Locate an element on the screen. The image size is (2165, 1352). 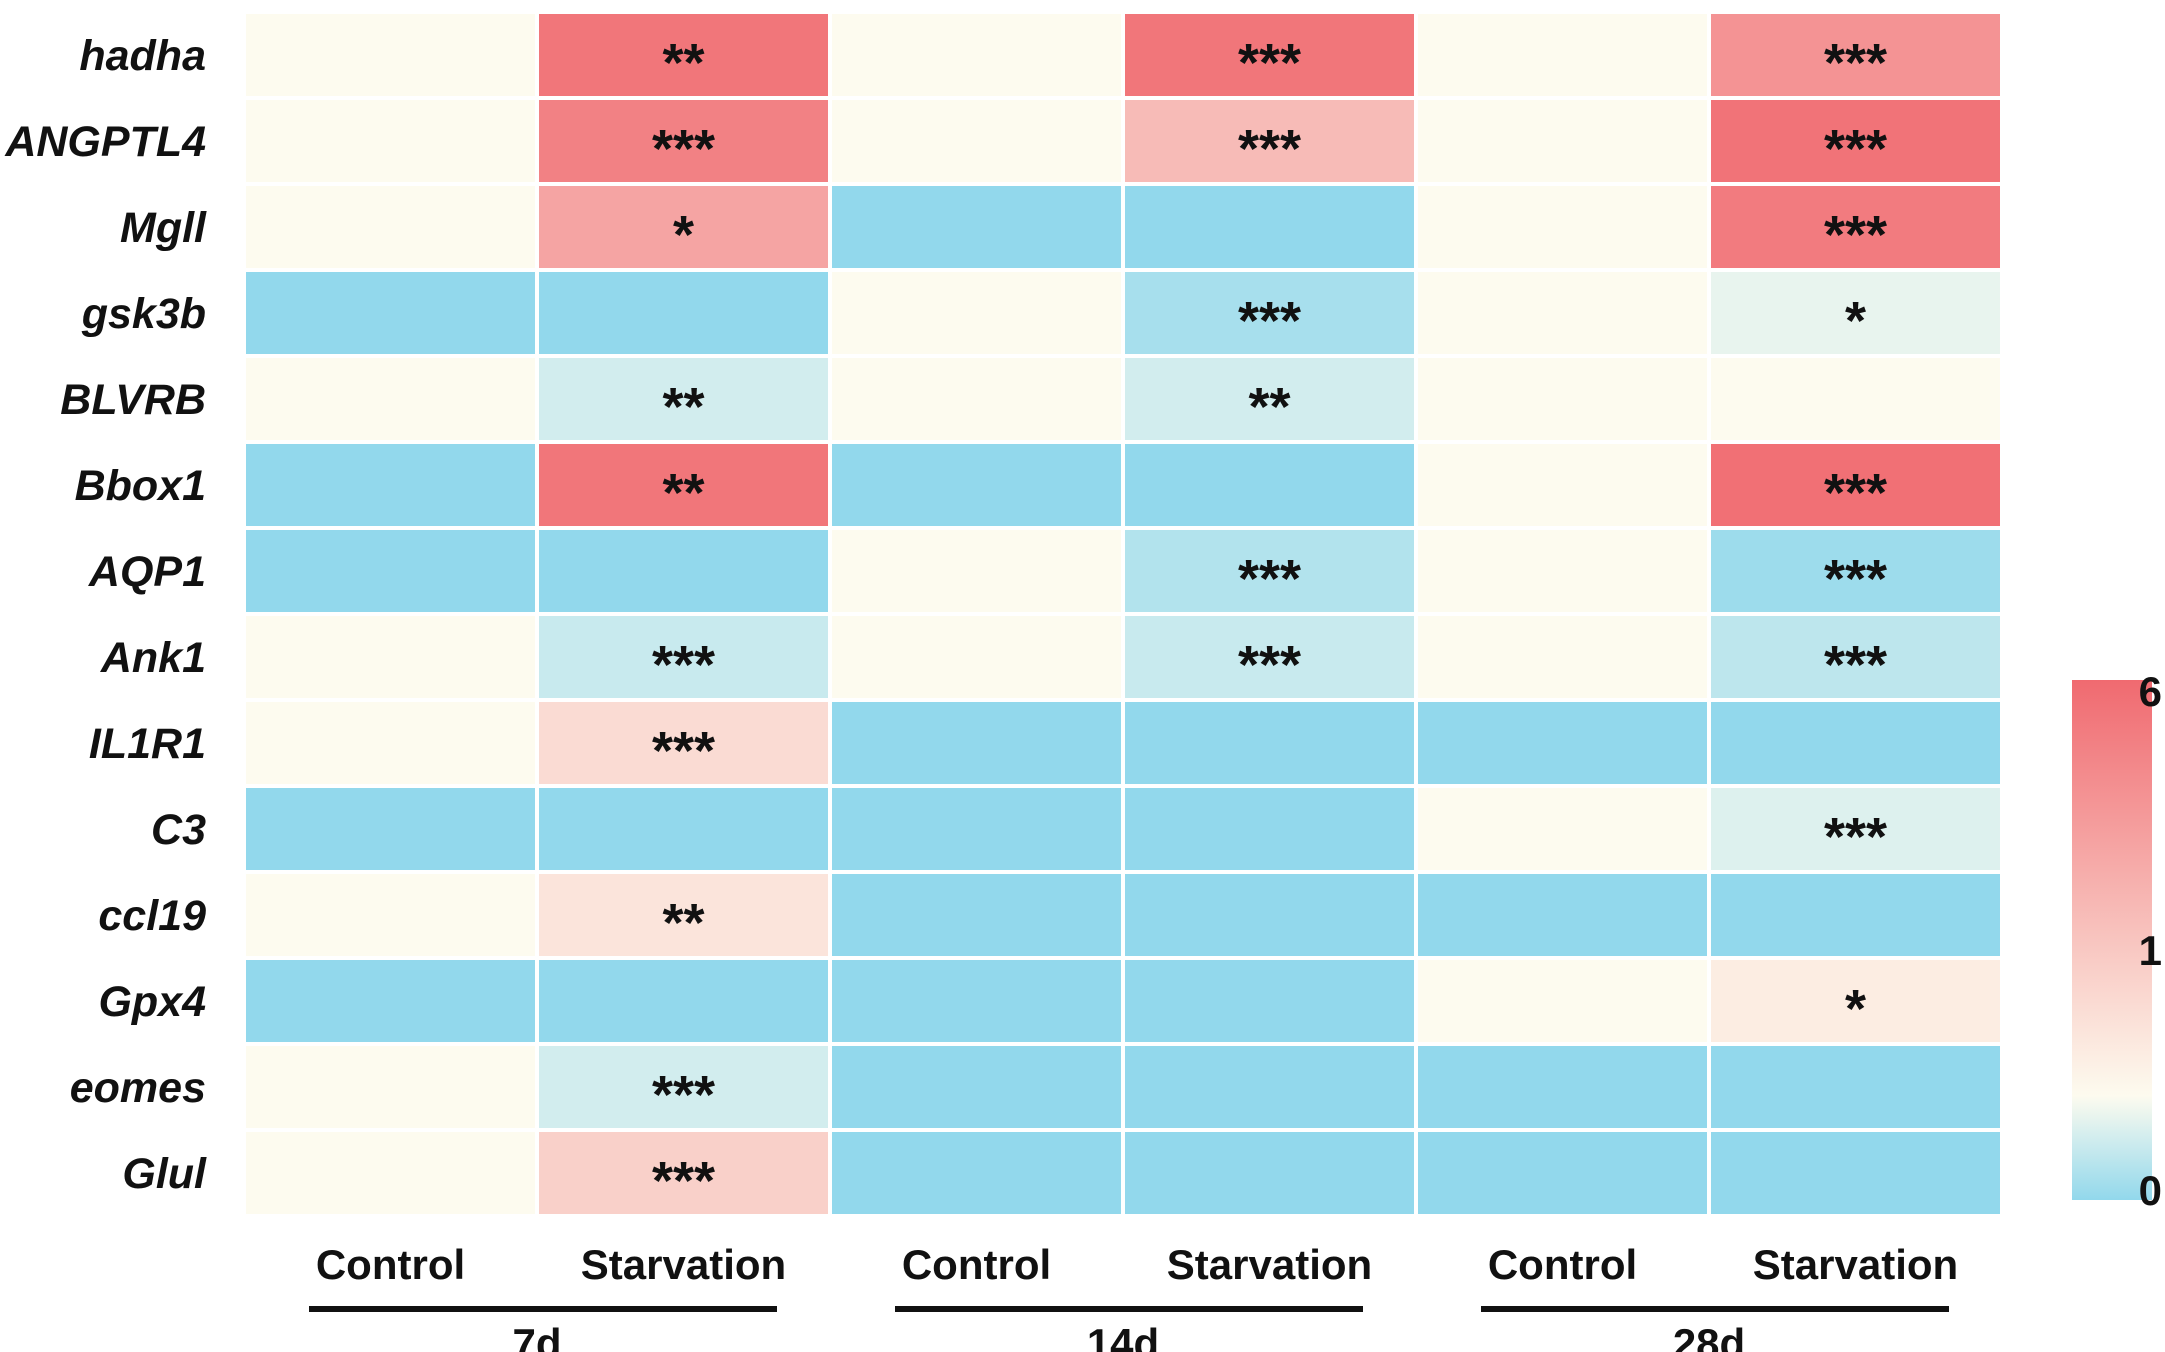
gene-label: ccl19 is located at coordinates (152, 916).